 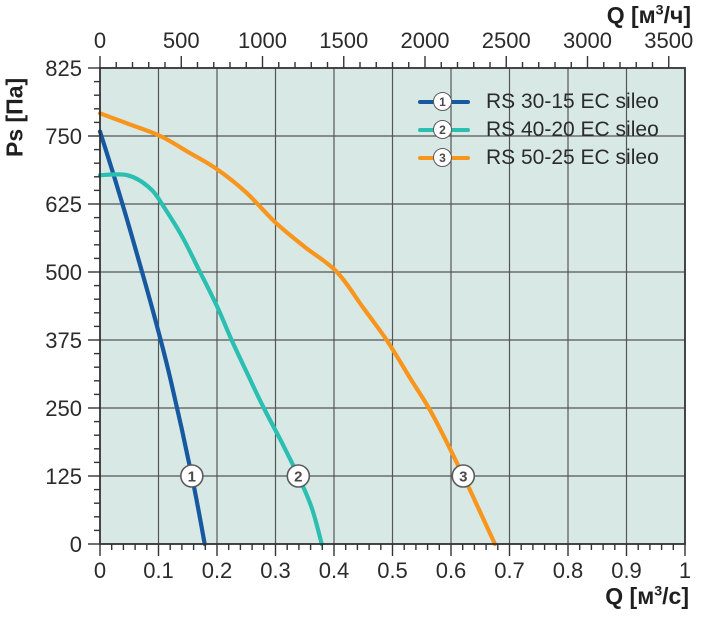 What do you see at coordinates (181, 40) in the screenshot?
I see `top-tick-label-500: 500` at bounding box center [181, 40].